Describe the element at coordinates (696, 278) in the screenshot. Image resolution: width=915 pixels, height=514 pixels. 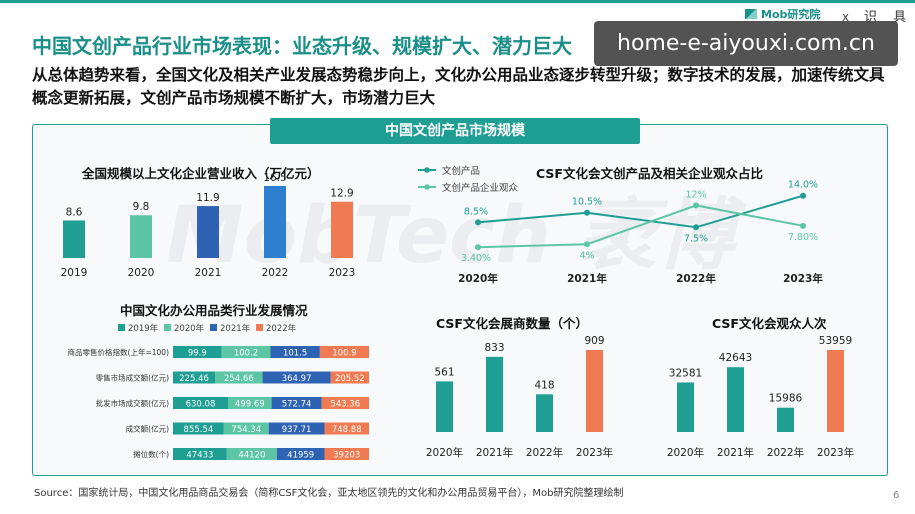
I see `share-x-tick: 2022年` at that location.